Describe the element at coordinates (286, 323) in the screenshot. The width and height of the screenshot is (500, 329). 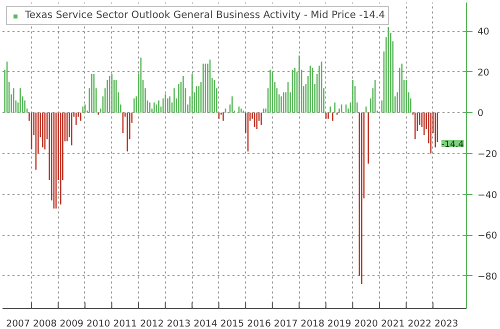
I see `x-tick-label: 2017` at that location.